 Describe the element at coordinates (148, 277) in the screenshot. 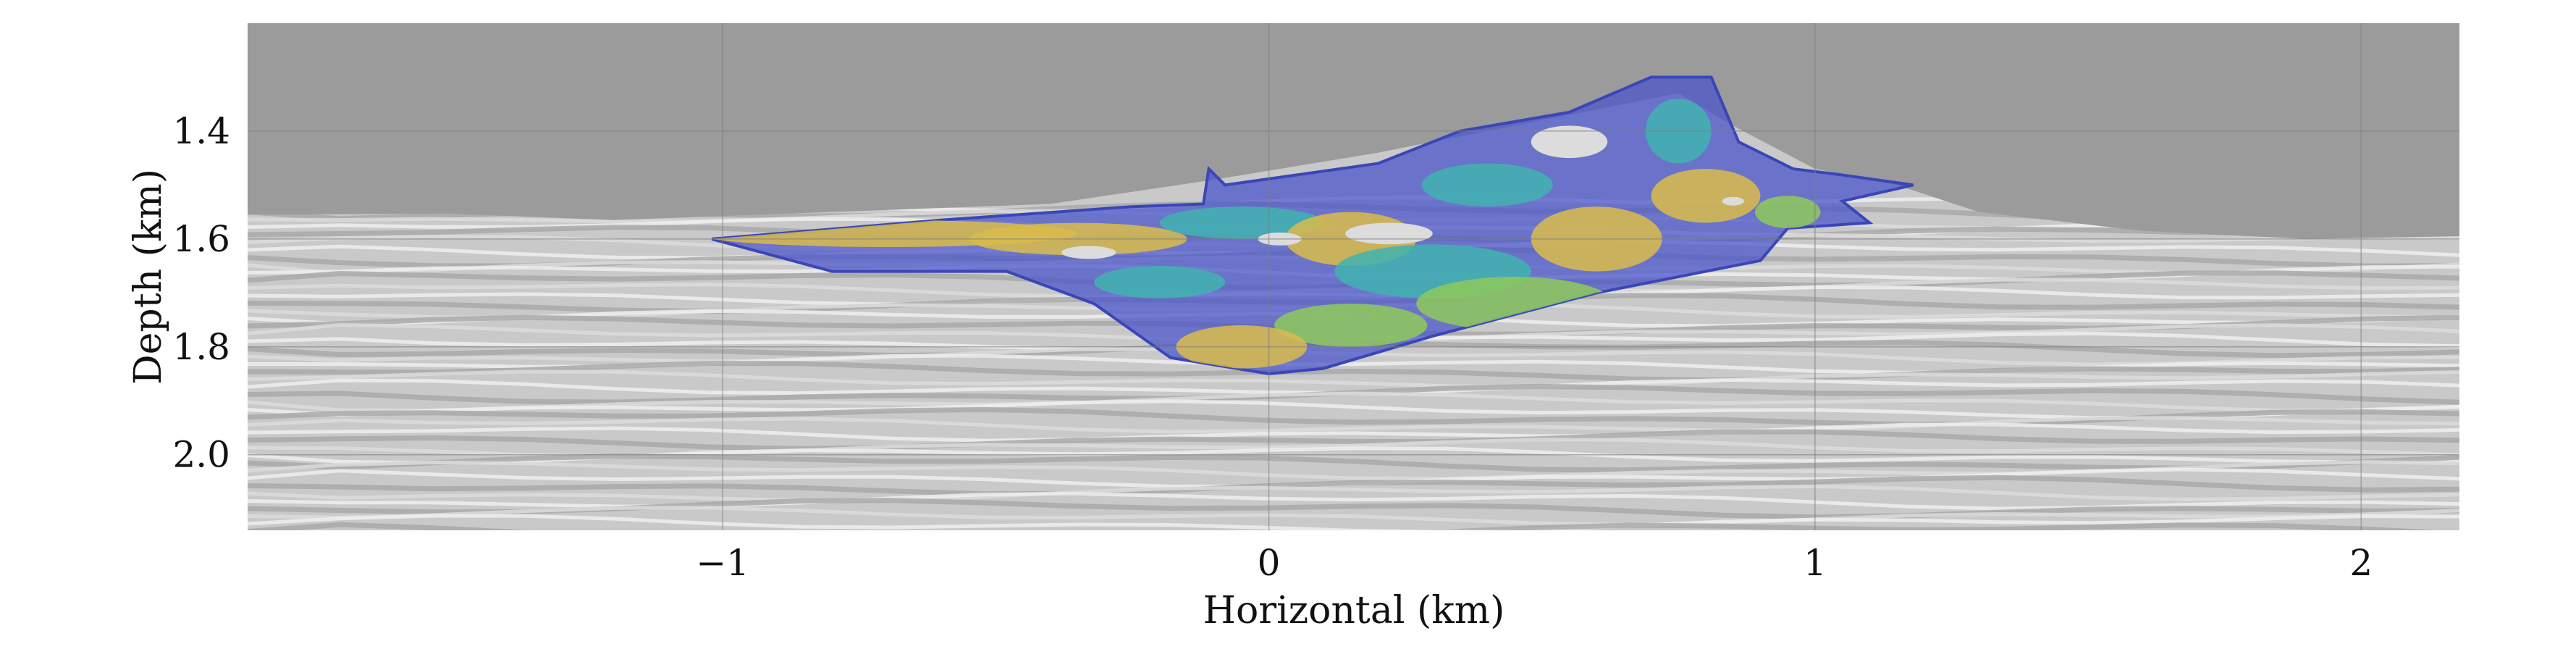

I see `y-axis-title: Depth (km)` at that location.